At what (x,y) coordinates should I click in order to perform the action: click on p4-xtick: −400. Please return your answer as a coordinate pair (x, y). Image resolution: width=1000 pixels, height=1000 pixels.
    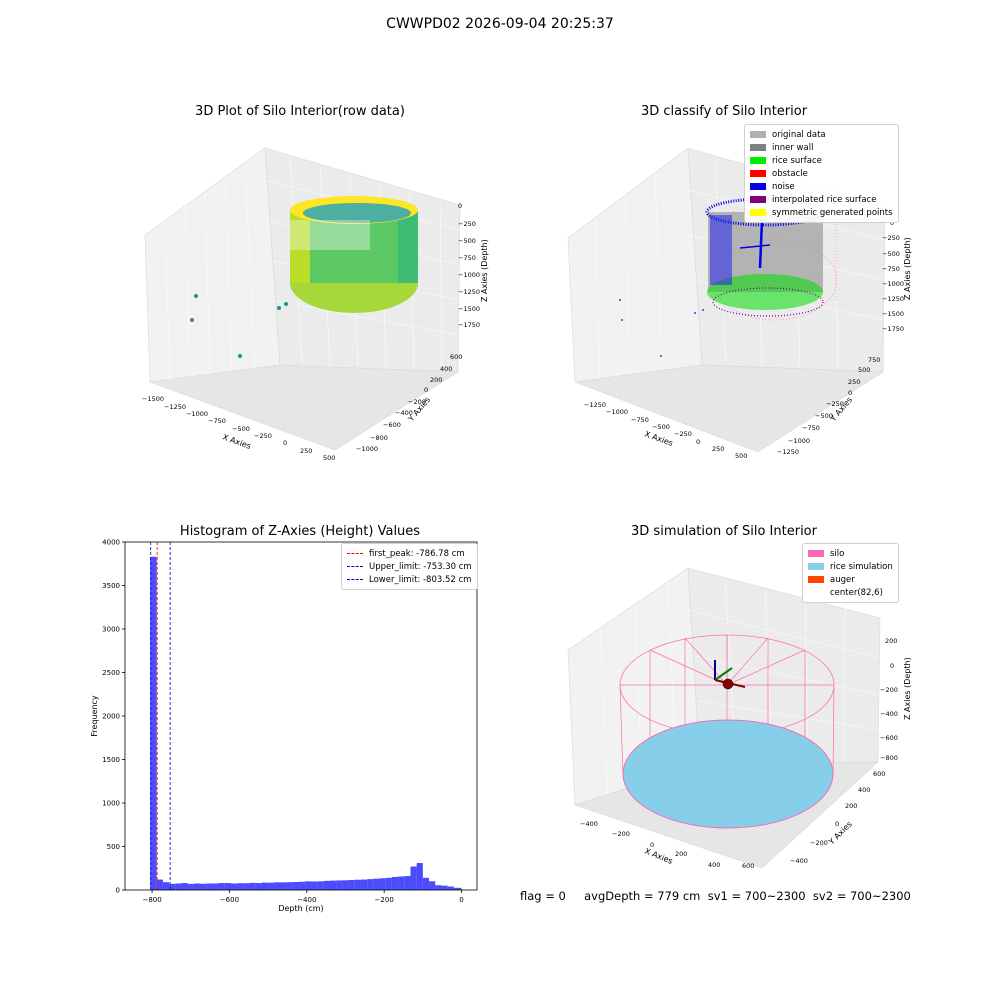
    Looking at the image, I should click on (589, 824).